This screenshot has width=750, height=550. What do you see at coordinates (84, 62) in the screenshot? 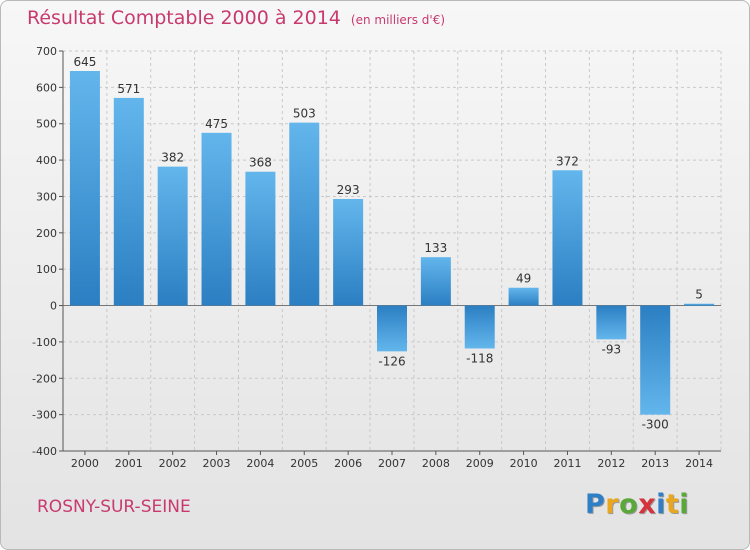
I see `data-label-2000: 645` at bounding box center [84, 62].